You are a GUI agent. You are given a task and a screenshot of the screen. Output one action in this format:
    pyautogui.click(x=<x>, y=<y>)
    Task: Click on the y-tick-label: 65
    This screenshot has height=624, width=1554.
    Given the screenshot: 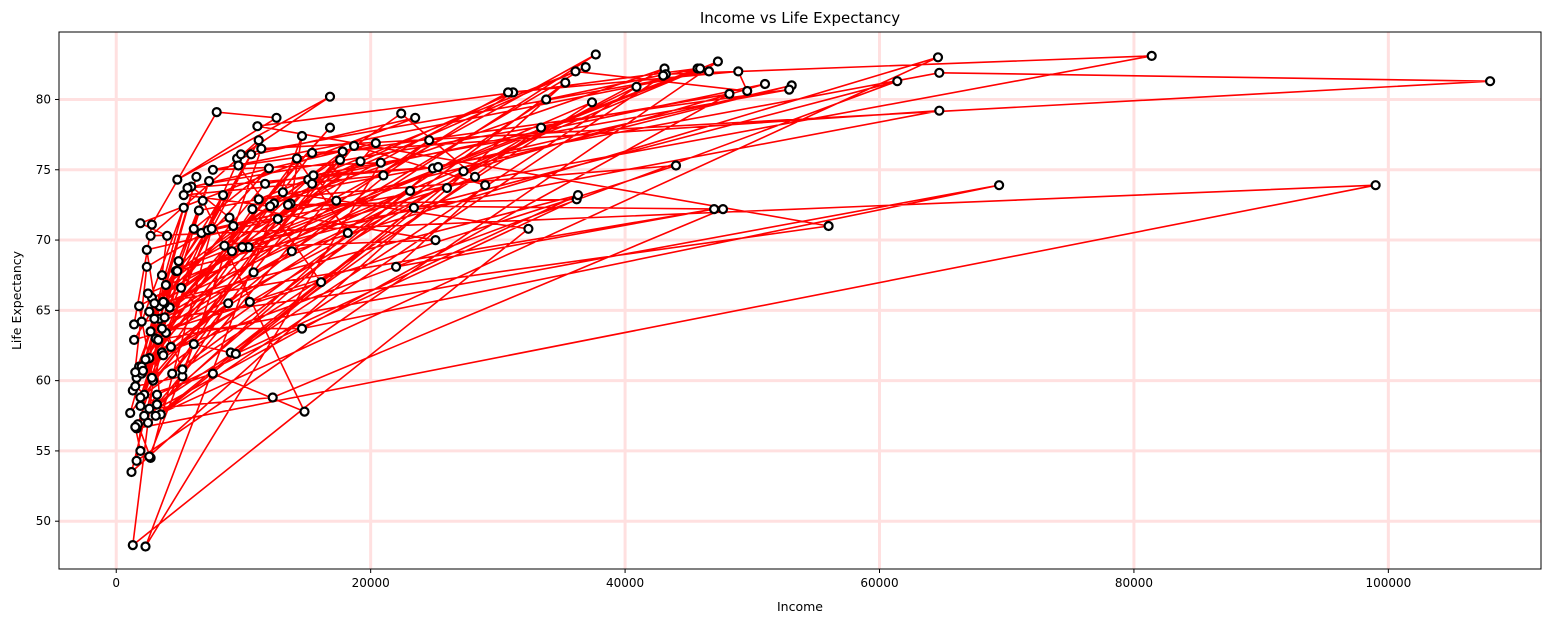 What is the action you would take?
    pyautogui.click(x=43, y=310)
    